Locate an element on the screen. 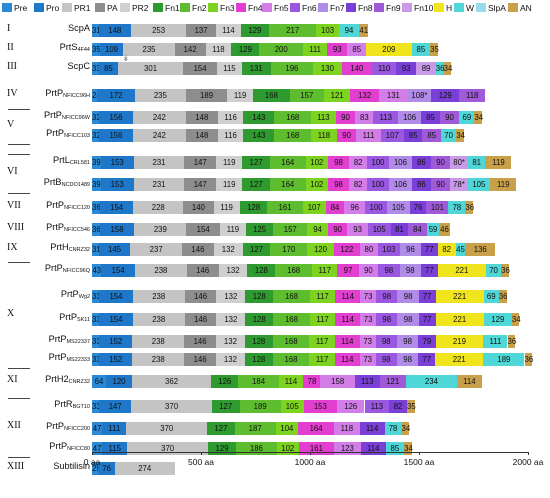 The image size is (550, 498). domain-segment-an: 41 is located at coordinates (364, 30).